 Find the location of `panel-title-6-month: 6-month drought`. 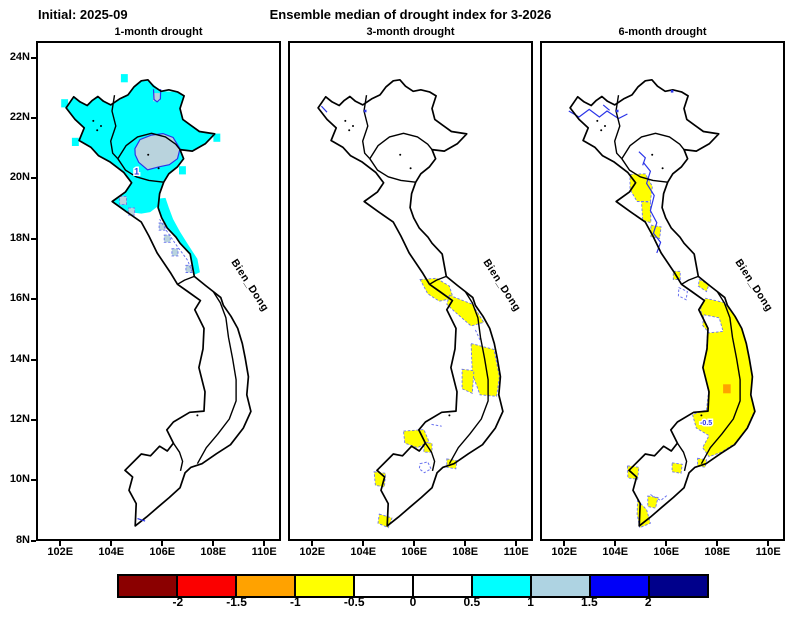

panel-title-6-month: 6-month drought is located at coordinates (662, 32).